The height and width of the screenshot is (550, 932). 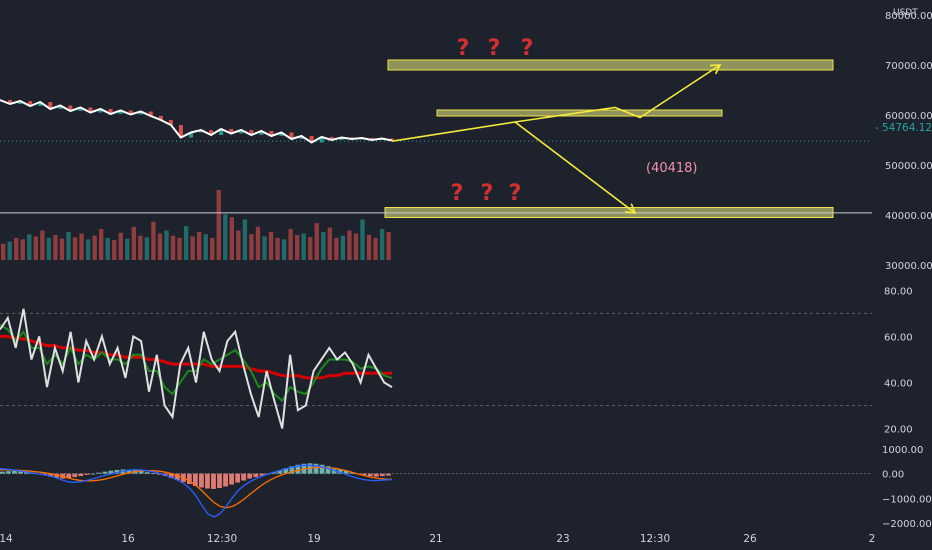 What do you see at coordinates (196, 225) in the screenshot?
I see `volume-bars` at bounding box center [196, 225].